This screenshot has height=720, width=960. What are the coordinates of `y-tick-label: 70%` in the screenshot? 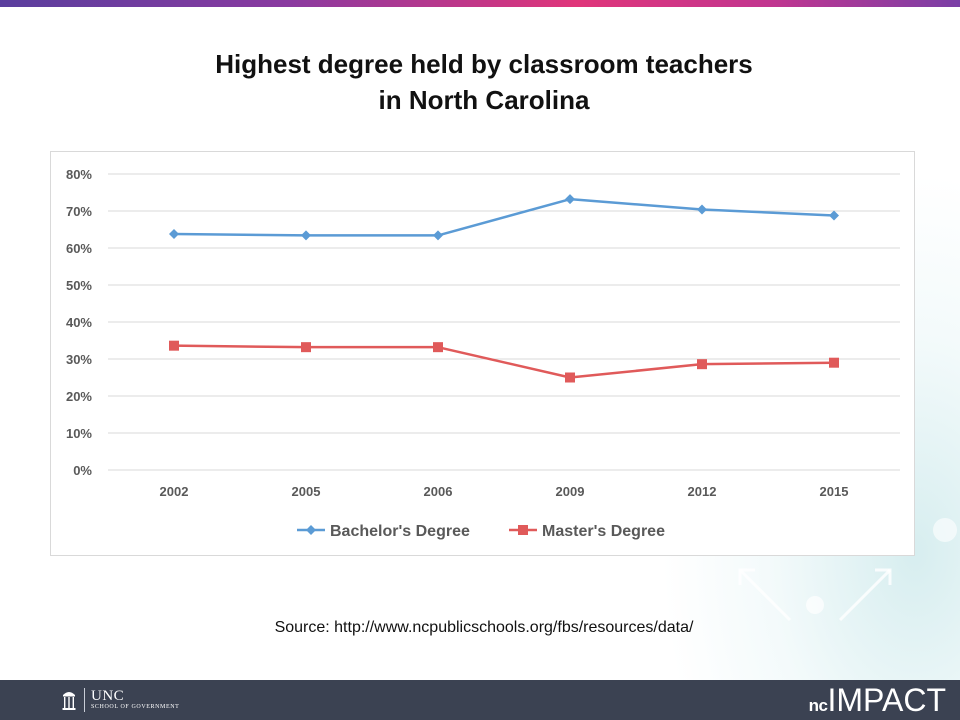 It's located at (79, 211).